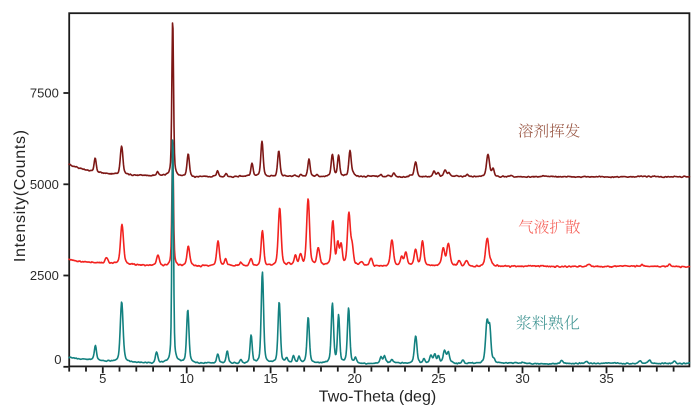  Describe the element at coordinates (377, 396) in the screenshot. I see `svg-text: Two-Theta (deg)` at that location.